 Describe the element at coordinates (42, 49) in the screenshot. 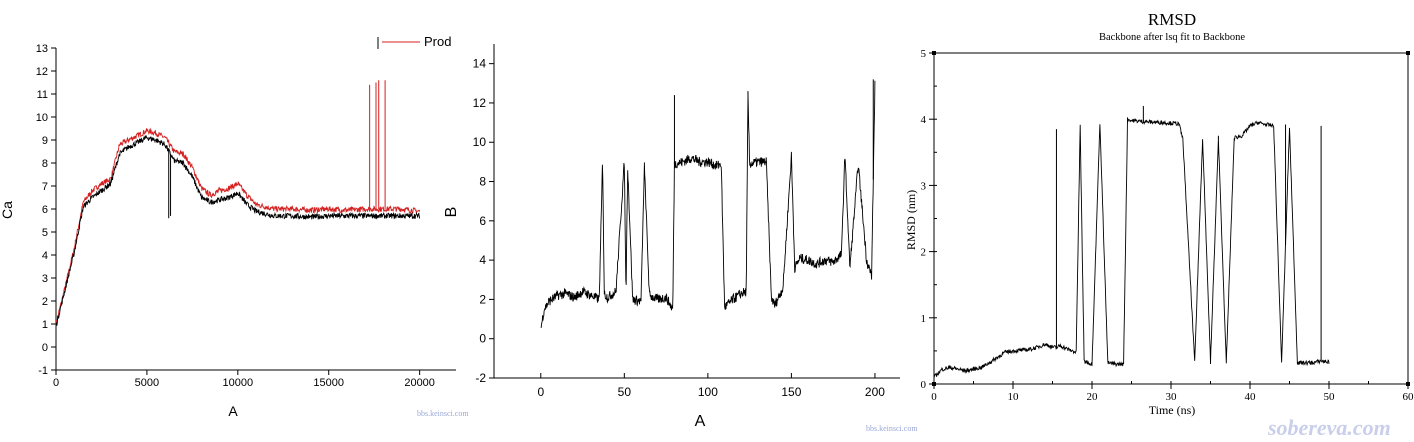

I see `y-tick-label: 13` at that location.